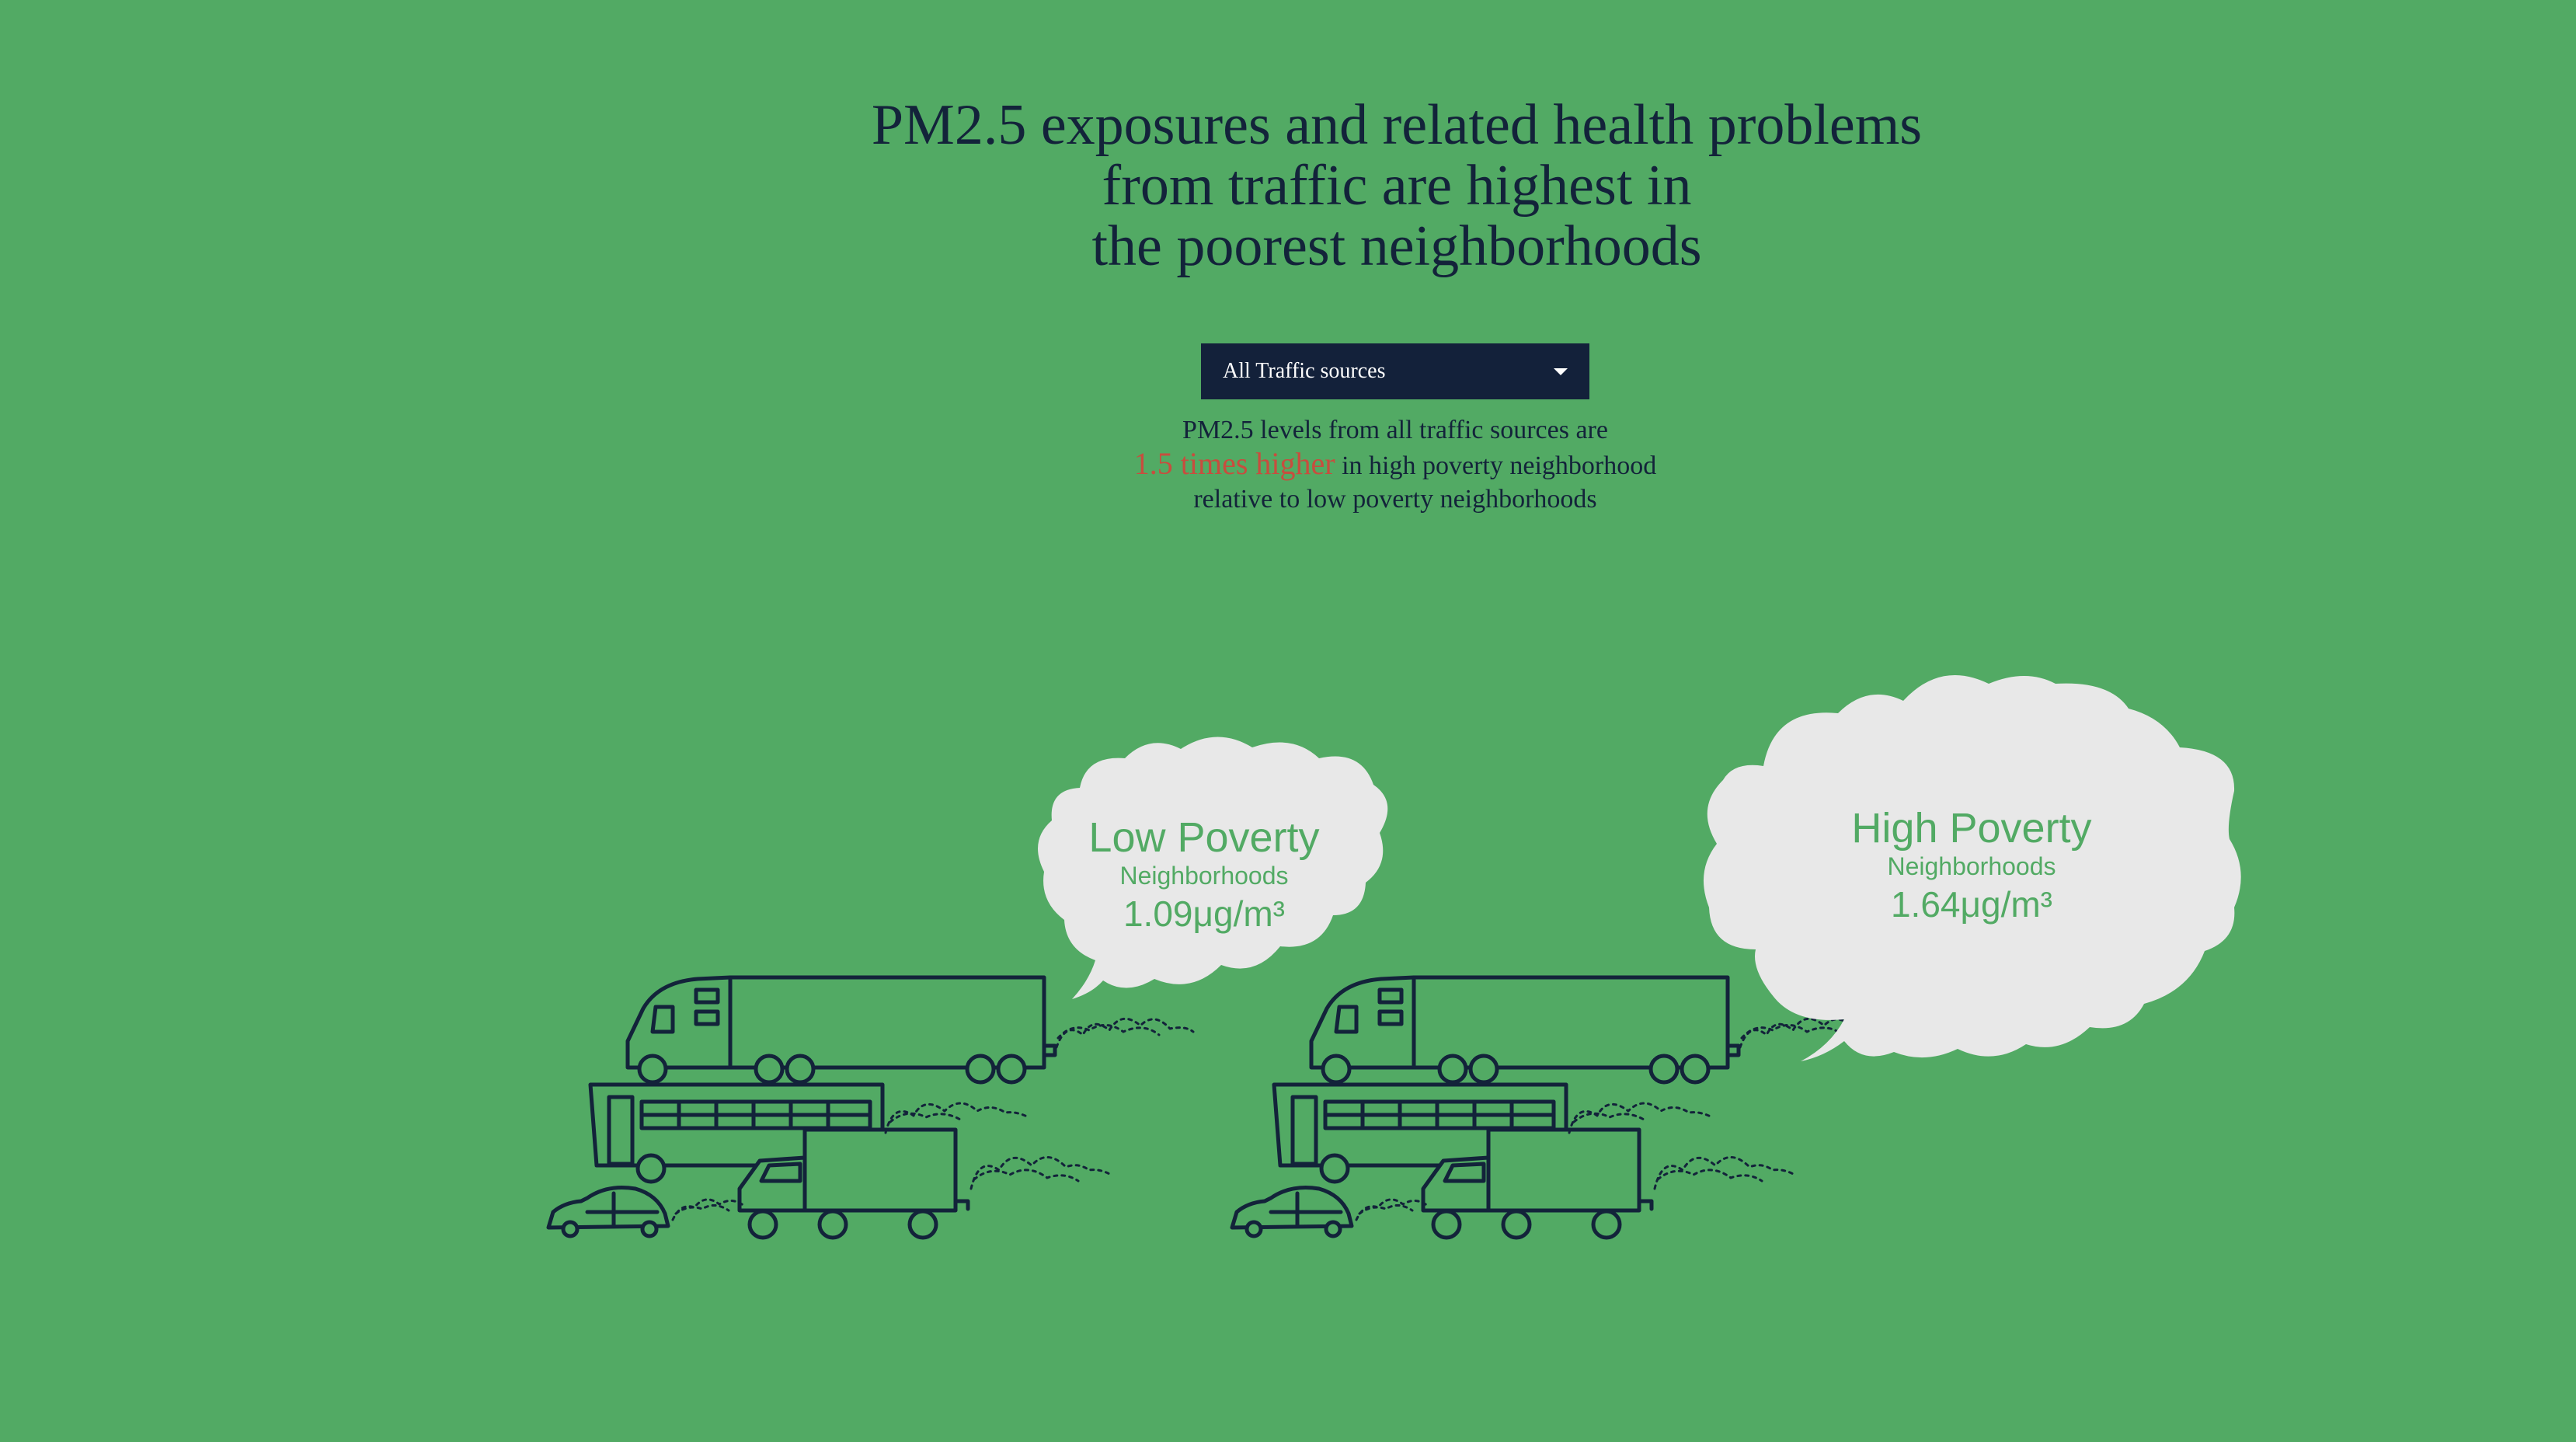 The image size is (2576, 1442). Describe the element at coordinates (1971, 828) in the screenshot. I see `high-poverty-title: High Poverty` at that location.